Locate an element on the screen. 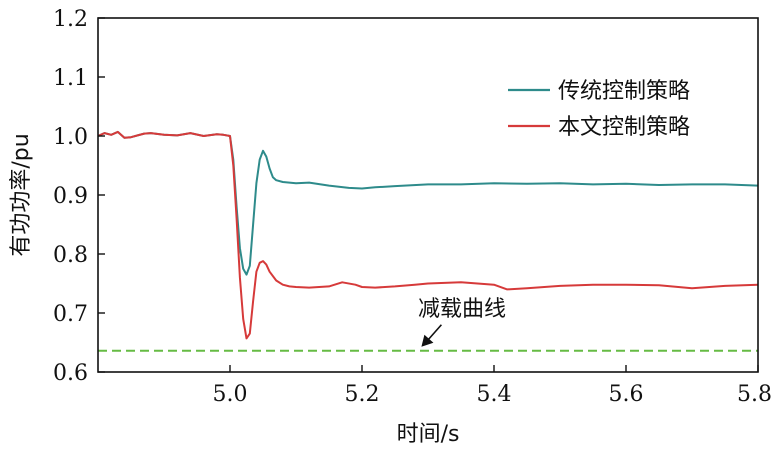 The image size is (780, 450). y-tick-label: 0.7 is located at coordinates (70, 314).